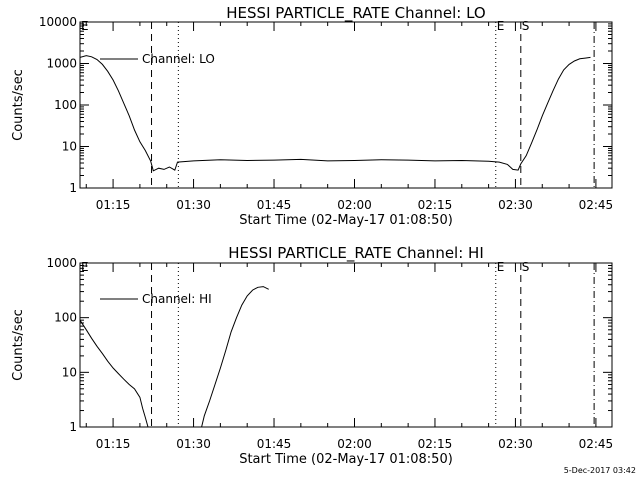 This screenshot has height=480, width=640. I want to click on y-tick-label: 10000, so click(58, 22).